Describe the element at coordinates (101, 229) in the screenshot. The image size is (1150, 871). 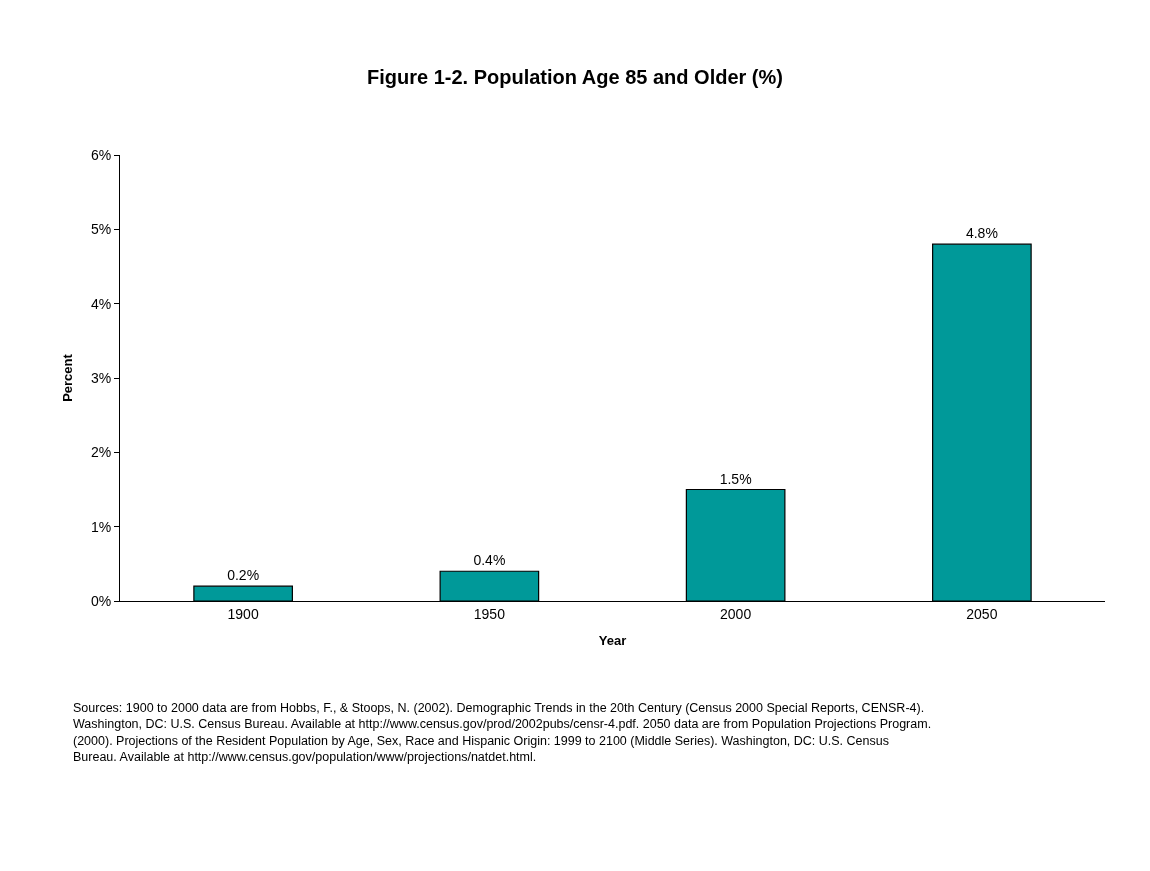
I see `y-tick-label: 5%` at that location.